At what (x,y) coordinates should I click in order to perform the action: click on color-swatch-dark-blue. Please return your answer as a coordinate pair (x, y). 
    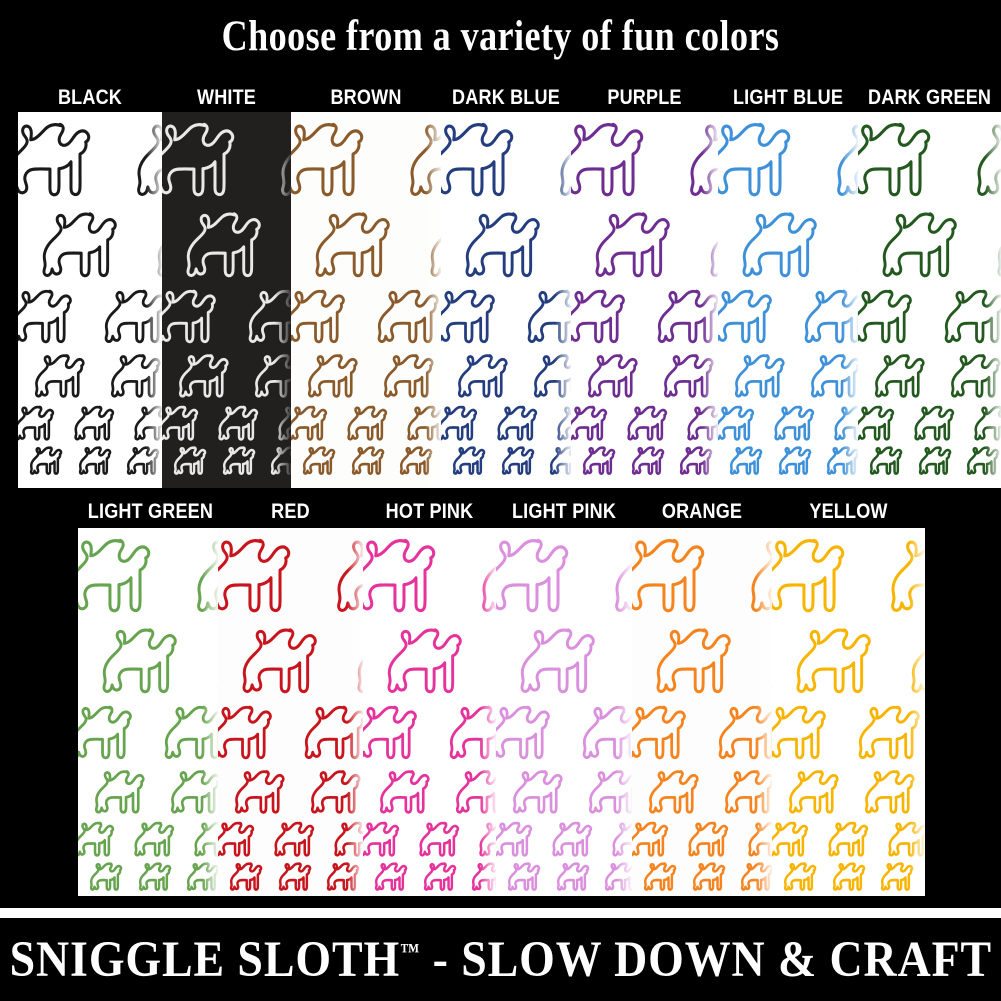
    Looking at the image, I should click on (506, 300).